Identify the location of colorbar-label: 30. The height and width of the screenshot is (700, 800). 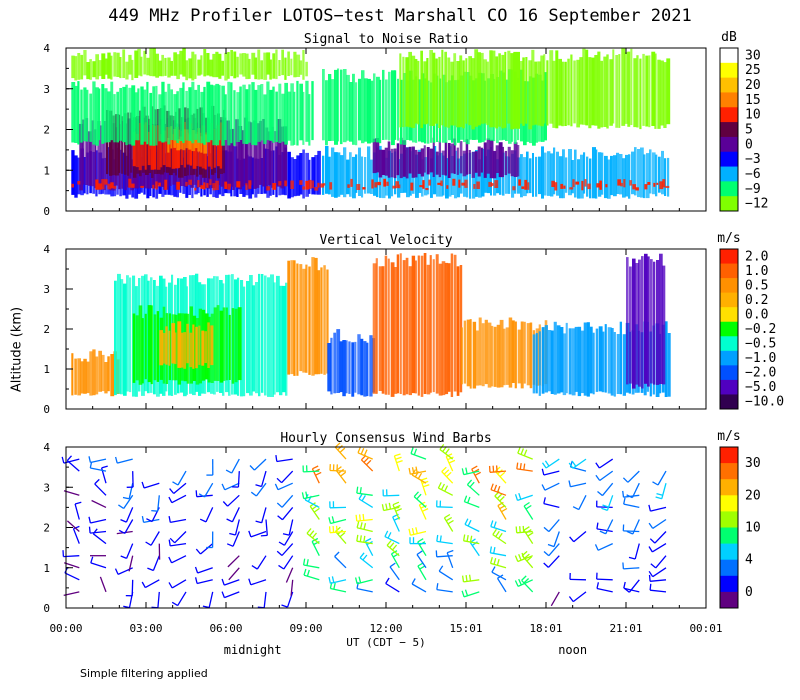
(753, 463).